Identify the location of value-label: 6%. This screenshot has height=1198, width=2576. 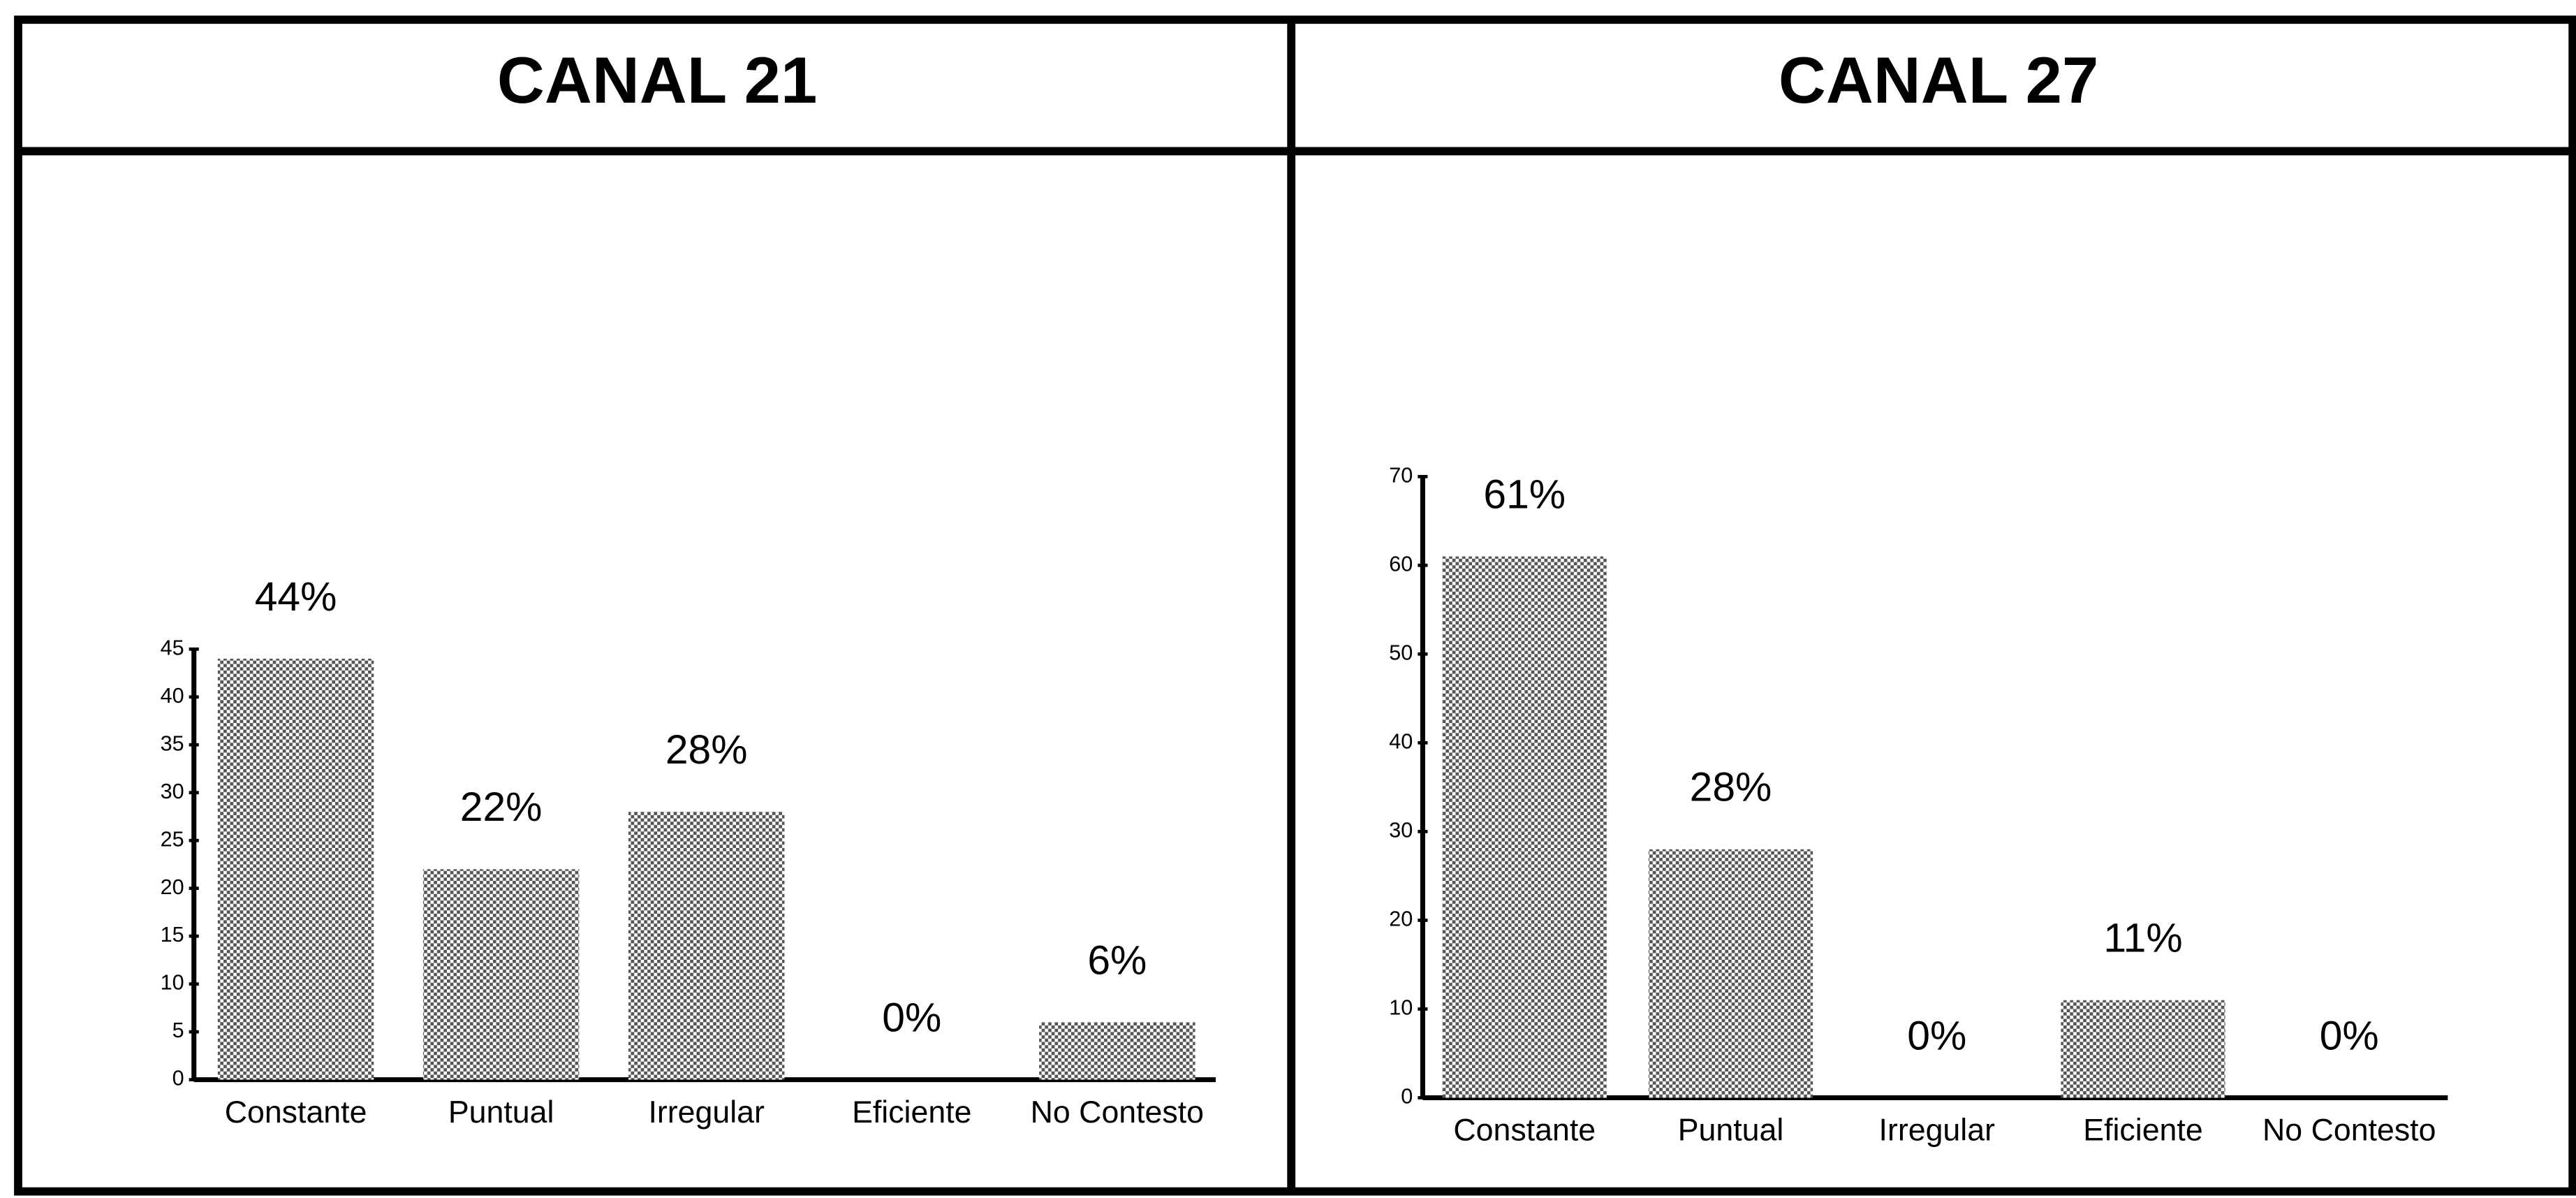
(1117, 960).